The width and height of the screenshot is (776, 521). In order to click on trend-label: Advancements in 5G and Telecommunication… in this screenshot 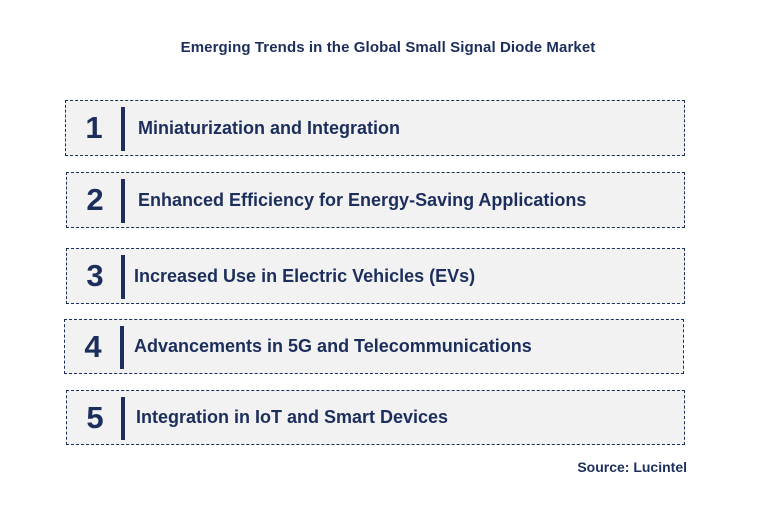, I will do `click(333, 346)`.